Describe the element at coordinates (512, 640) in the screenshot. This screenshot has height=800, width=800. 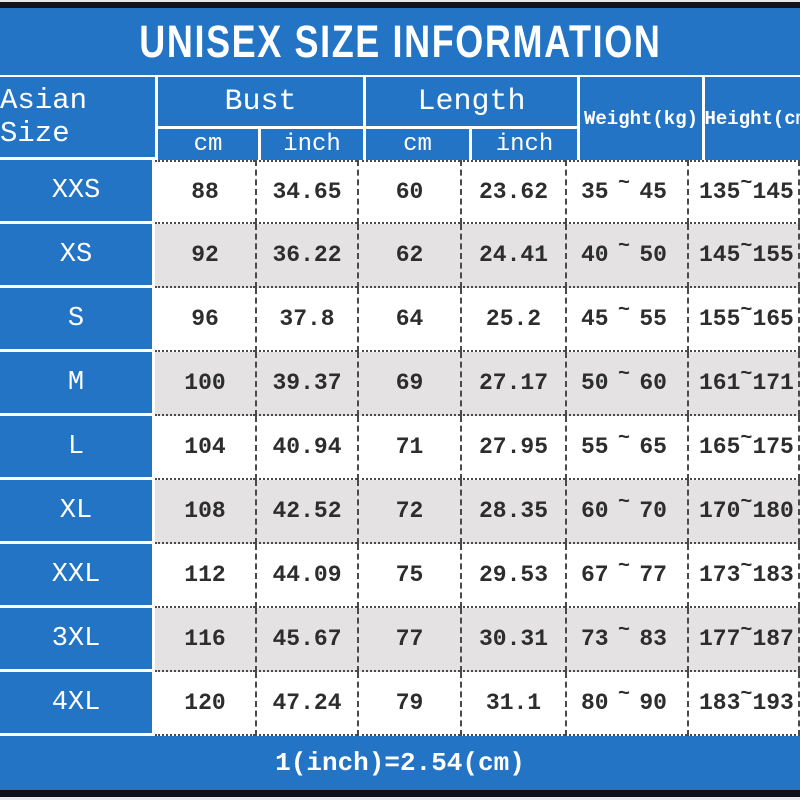
I see `length-inch-cell: 30.31` at that location.